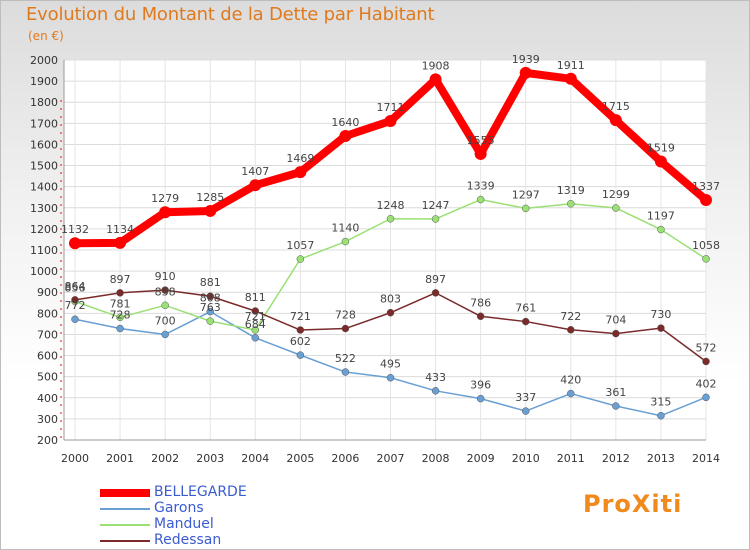  What do you see at coordinates (179, 508) in the screenshot?
I see `legend-label-garons: Garons` at bounding box center [179, 508].